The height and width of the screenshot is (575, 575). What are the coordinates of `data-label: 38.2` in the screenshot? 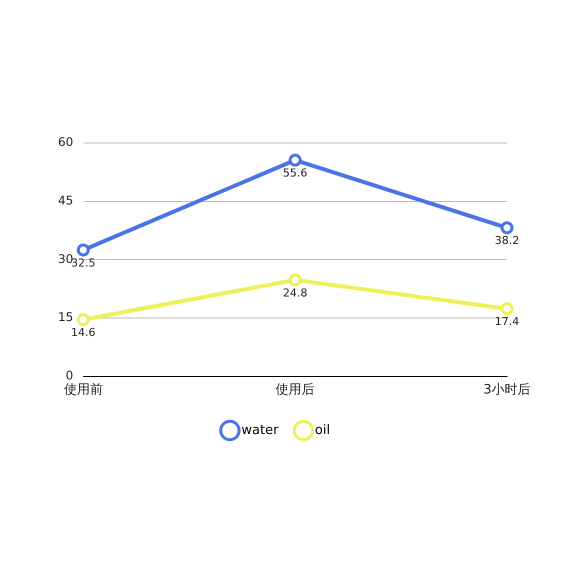 It's located at (507, 241).